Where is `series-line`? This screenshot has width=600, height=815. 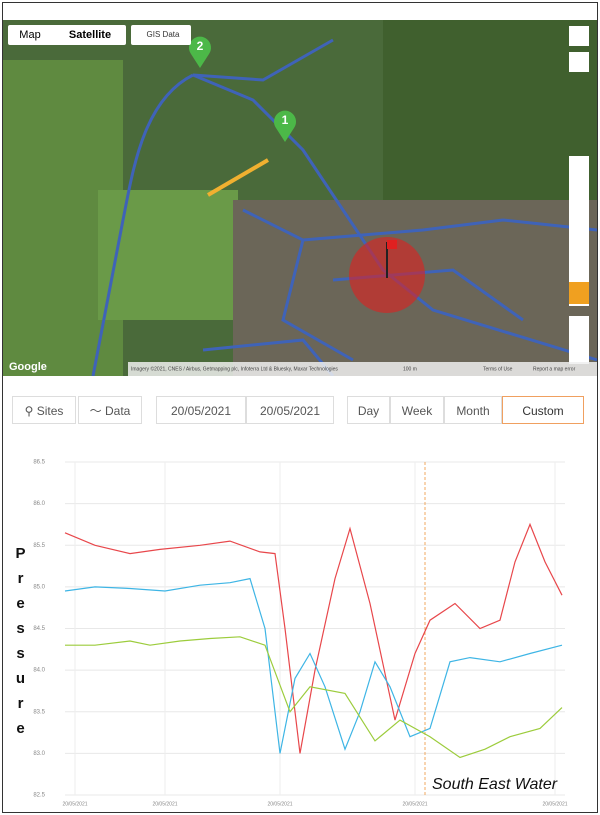
series-line is located at coordinates (314, 697).